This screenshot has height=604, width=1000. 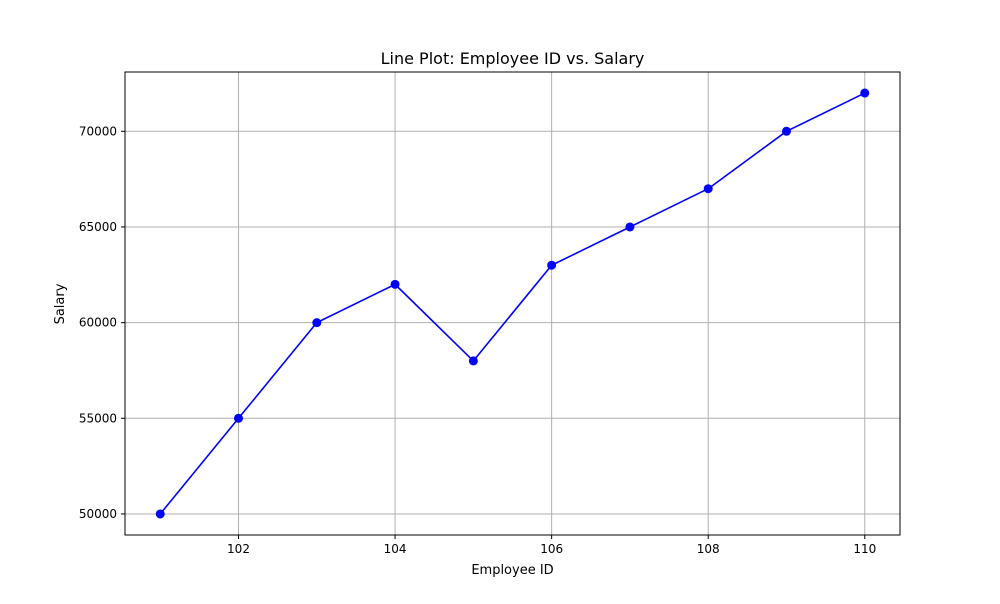 I want to click on x-tick-label: 102, so click(x=238, y=549).